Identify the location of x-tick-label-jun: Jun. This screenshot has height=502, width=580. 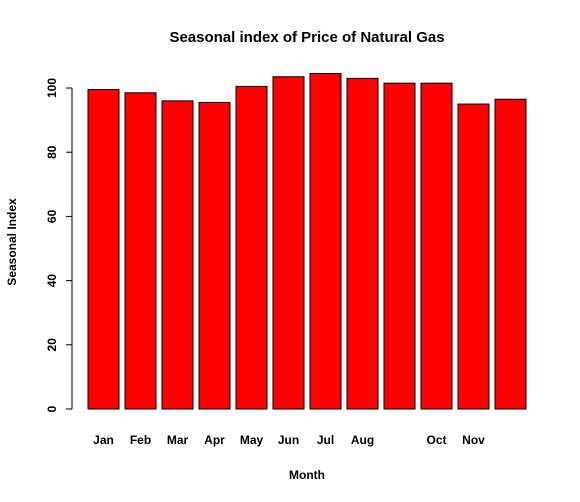
(288, 440).